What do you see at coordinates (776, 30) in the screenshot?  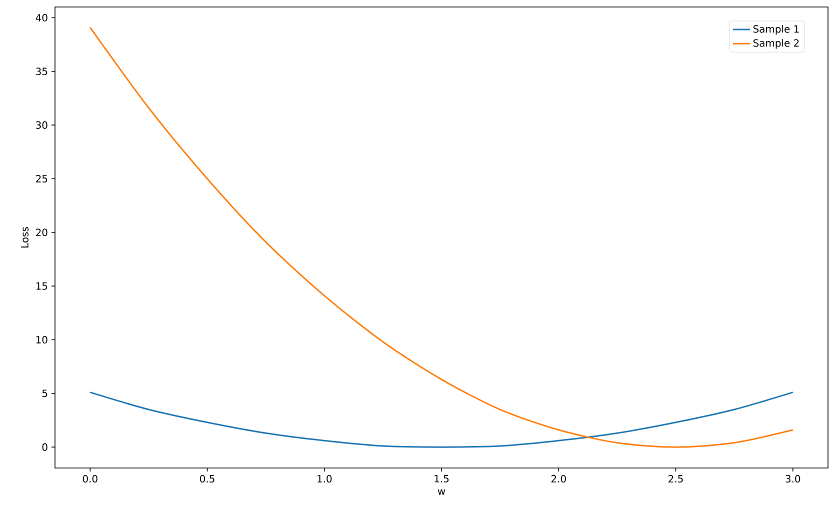 I see `legend-label: Sample 1` at bounding box center [776, 30].